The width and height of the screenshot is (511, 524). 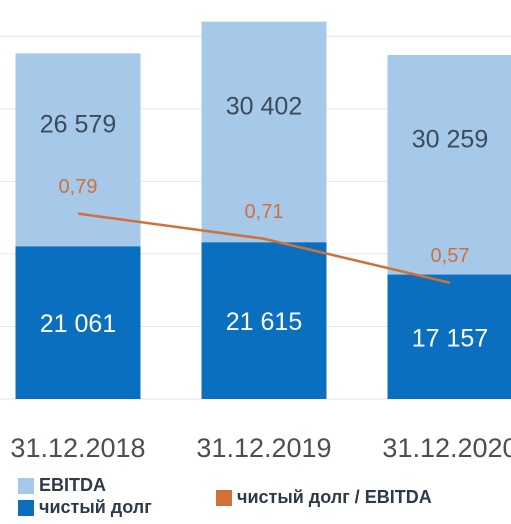 I want to click on ratio-label: 0,79, so click(x=78, y=187).